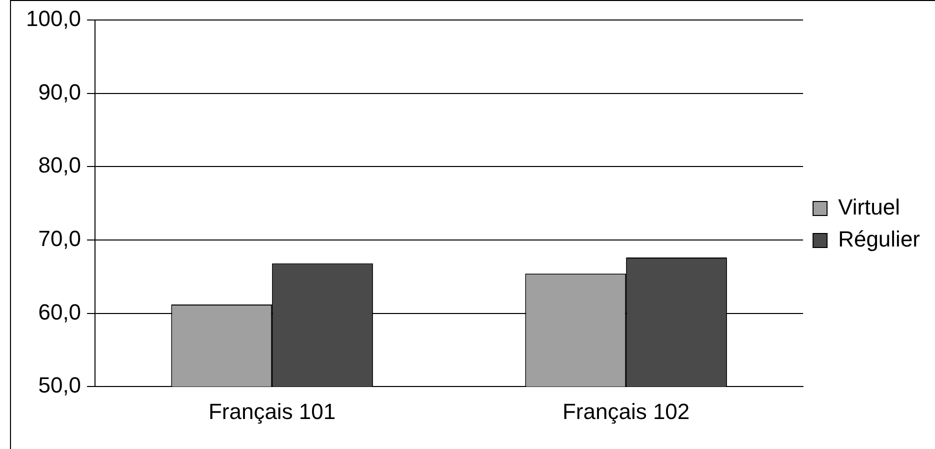 This screenshot has width=935, height=449. Describe the element at coordinates (60, 239) in the screenshot. I see `y-tick-label: 70,0` at that location.